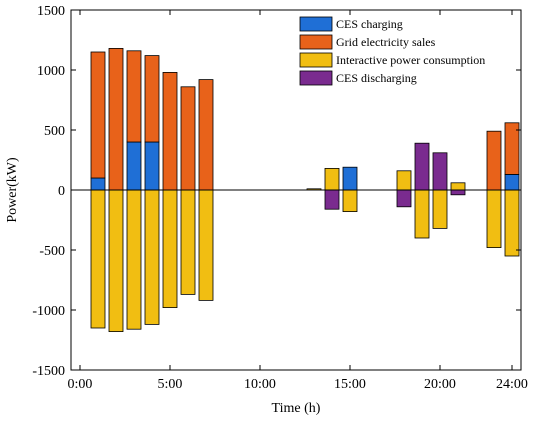 Image resolution: width=550 pixels, height=421 pixels. I want to click on x-tick-label: 10:00, so click(260, 384).